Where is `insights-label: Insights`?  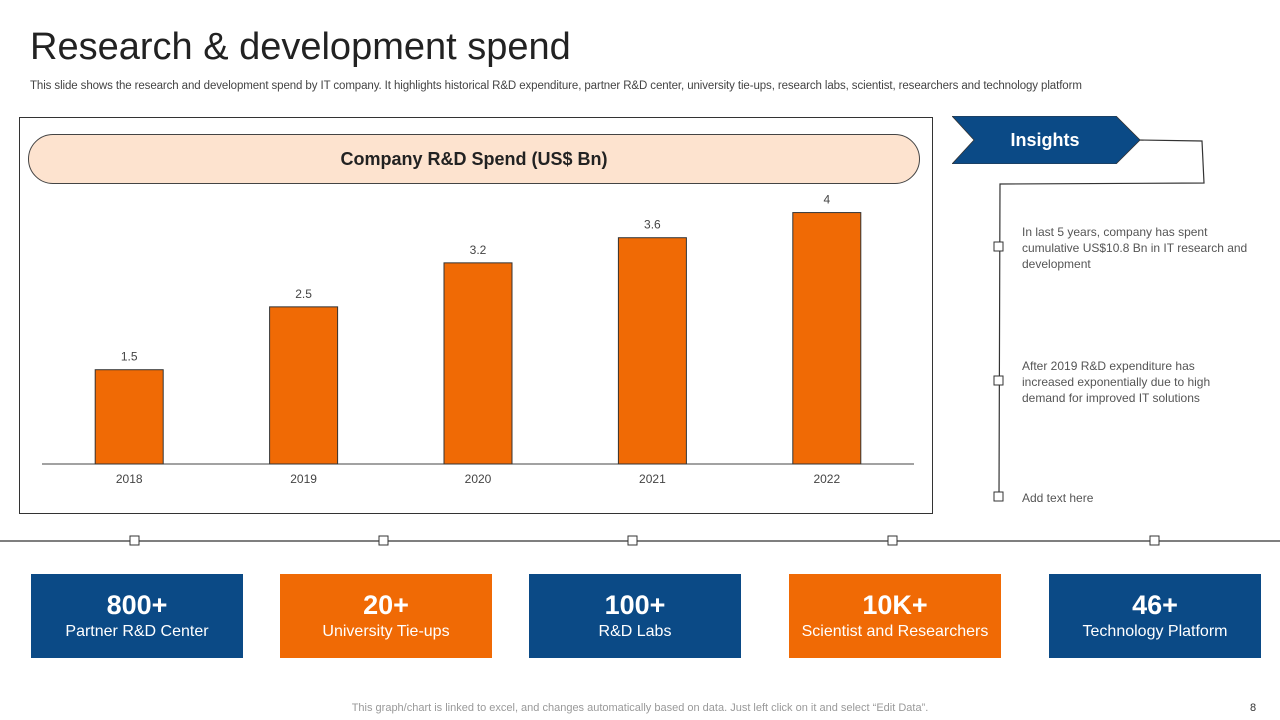 insights-label: Insights is located at coordinates (1045, 139).